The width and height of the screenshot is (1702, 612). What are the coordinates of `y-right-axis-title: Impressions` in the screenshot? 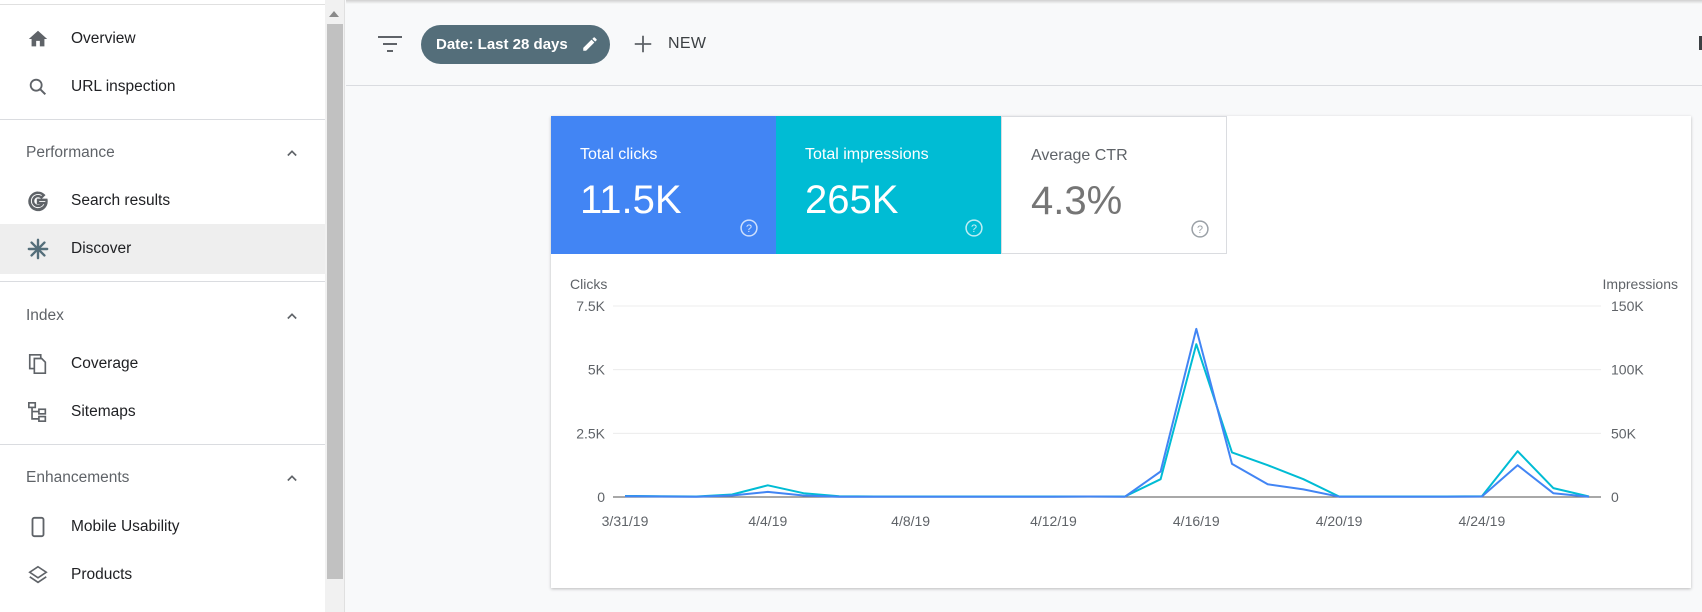 It's located at (1640, 284).